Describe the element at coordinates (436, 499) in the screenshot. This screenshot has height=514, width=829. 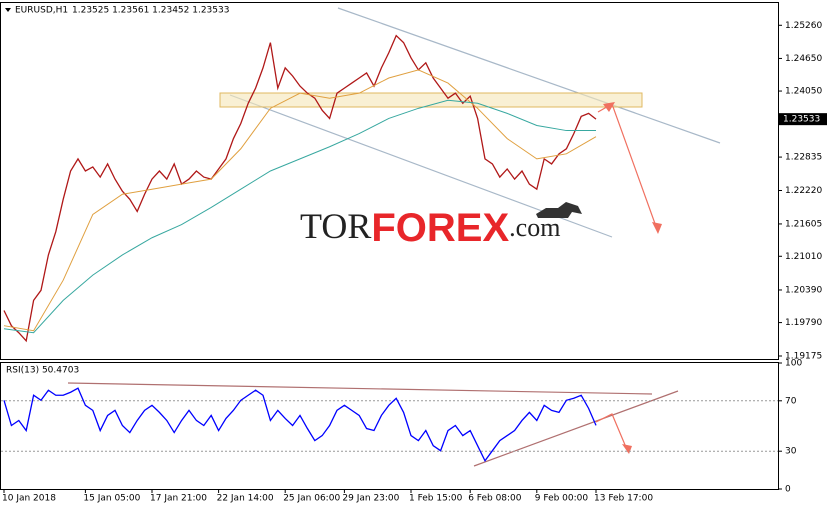
I see `x-tick-label: 1 Feb 15:00` at that location.